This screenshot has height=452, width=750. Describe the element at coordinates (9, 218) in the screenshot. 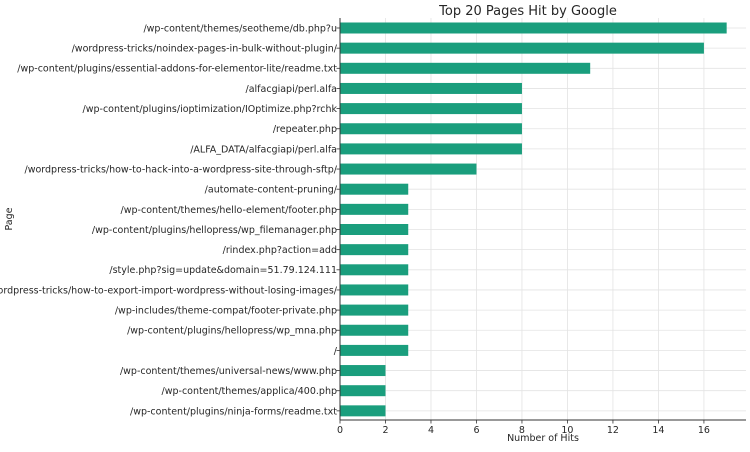

I see `y-axis-title: Page` at that location.